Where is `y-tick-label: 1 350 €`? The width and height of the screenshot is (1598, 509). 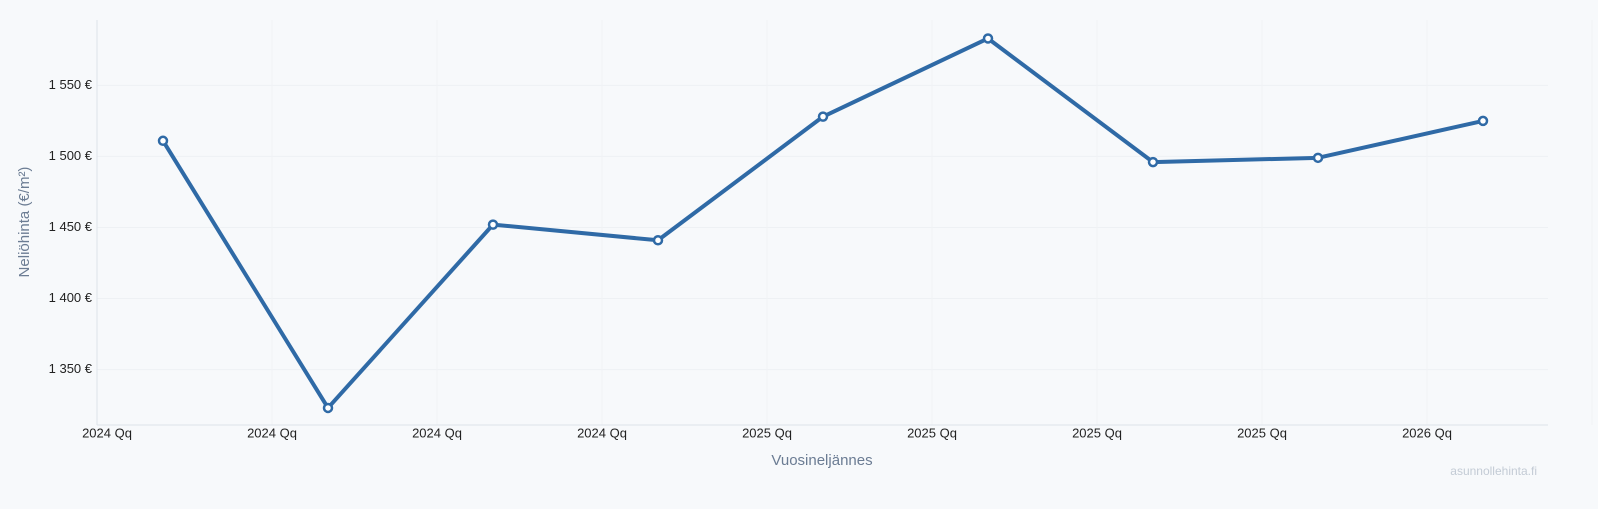
y-tick-label: 1 350 € is located at coordinates (71, 368).